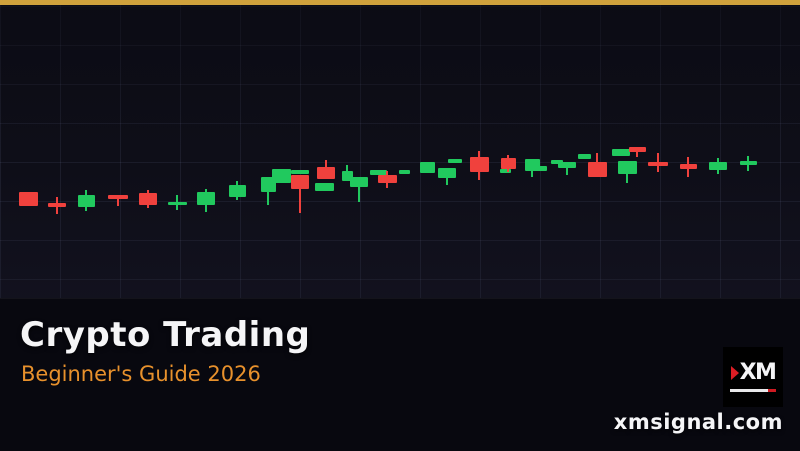 Image resolution: width=800 pixels, height=451 pixels. I want to click on xm-logo: XM, so click(753, 377).